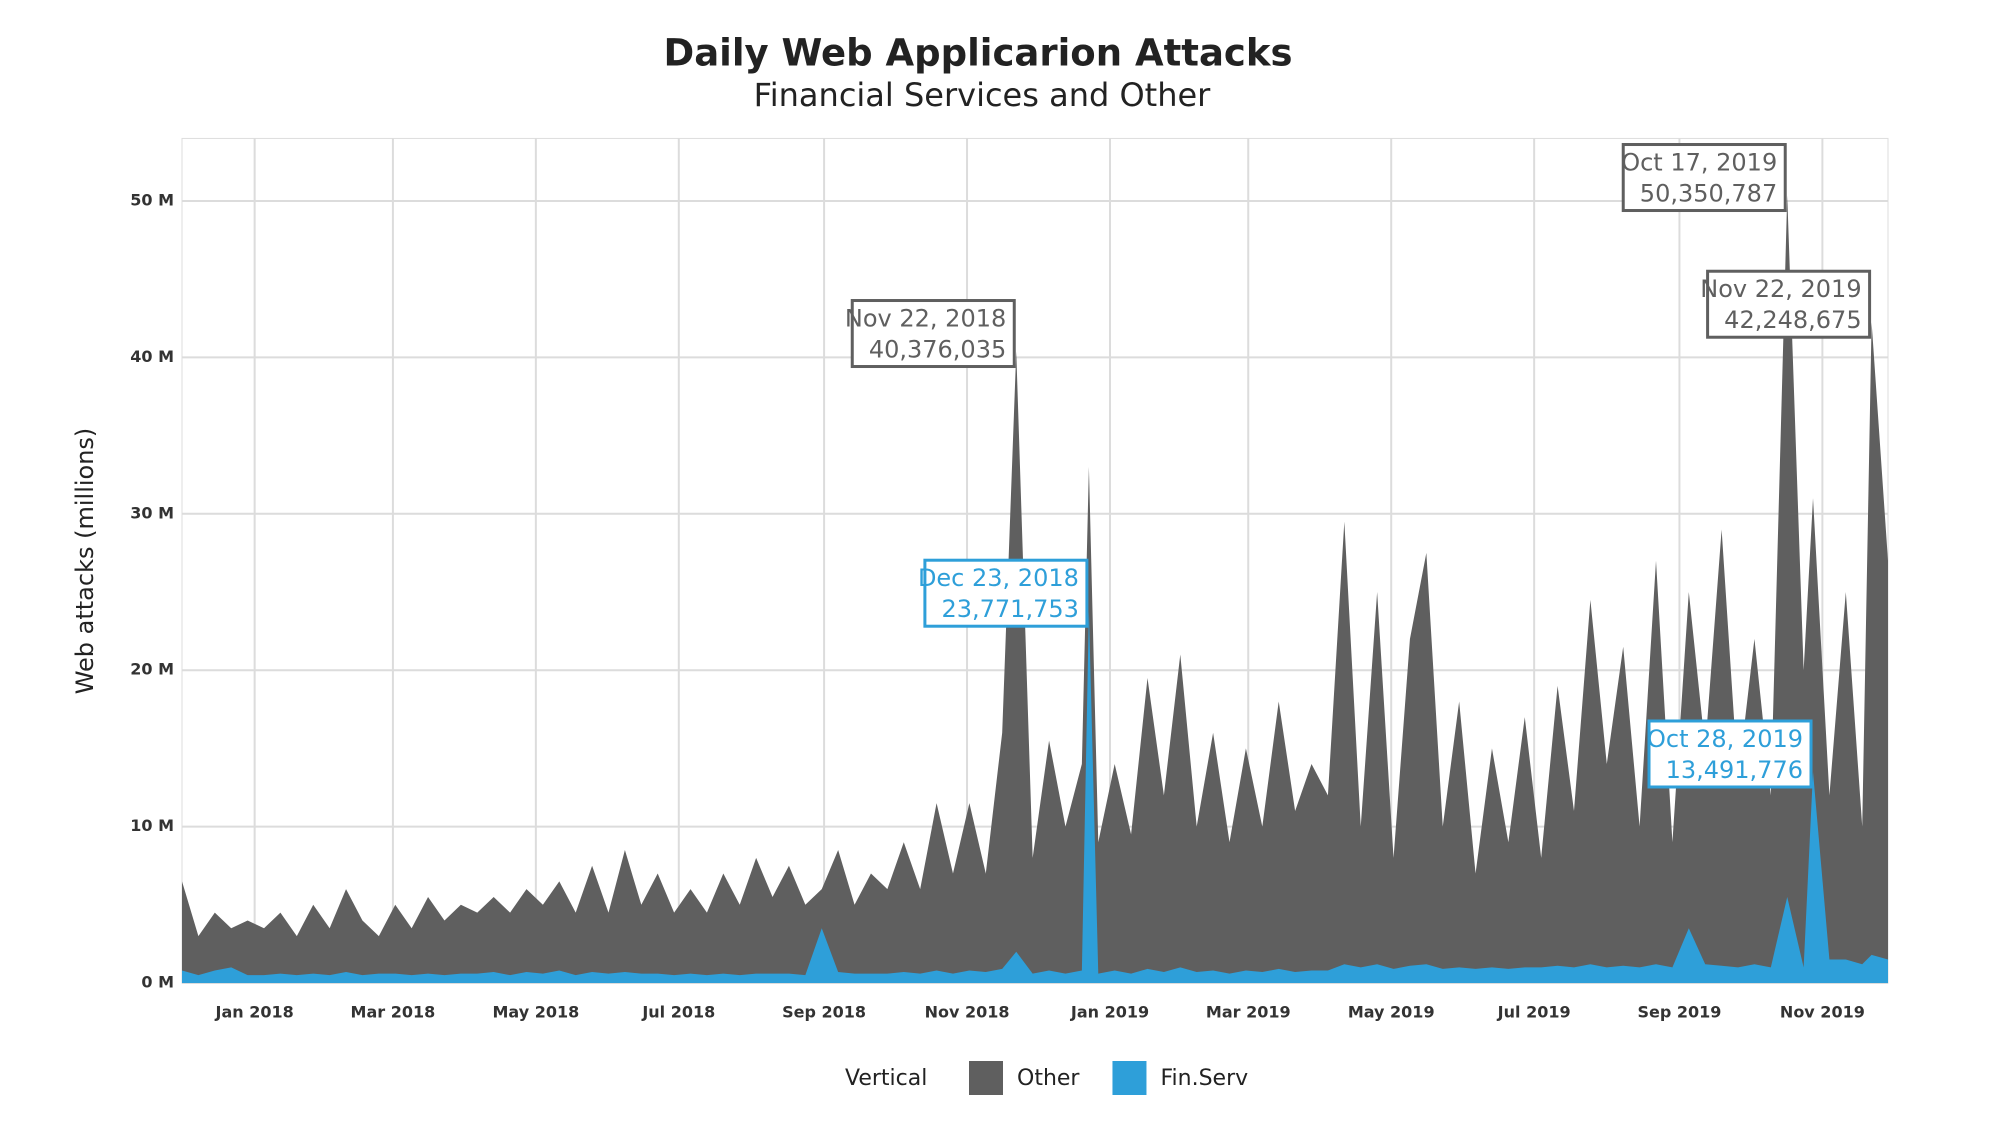 This screenshot has width=2000, height=1146. What do you see at coordinates (937, 350) in the screenshot?
I see `annotation-value: 40,376,035` at bounding box center [937, 350].